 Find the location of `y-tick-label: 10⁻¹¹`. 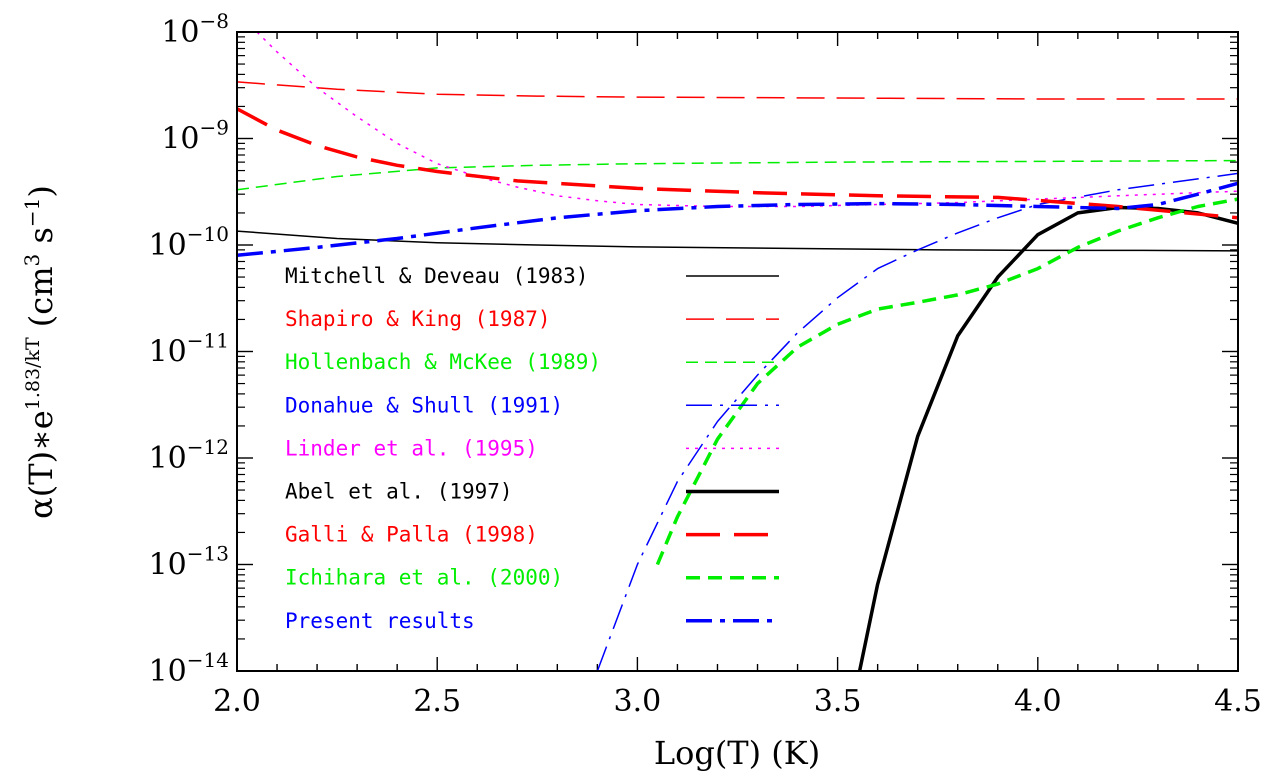

y-tick-label: 10⁻¹¹ is located at coordinates (189, 349).